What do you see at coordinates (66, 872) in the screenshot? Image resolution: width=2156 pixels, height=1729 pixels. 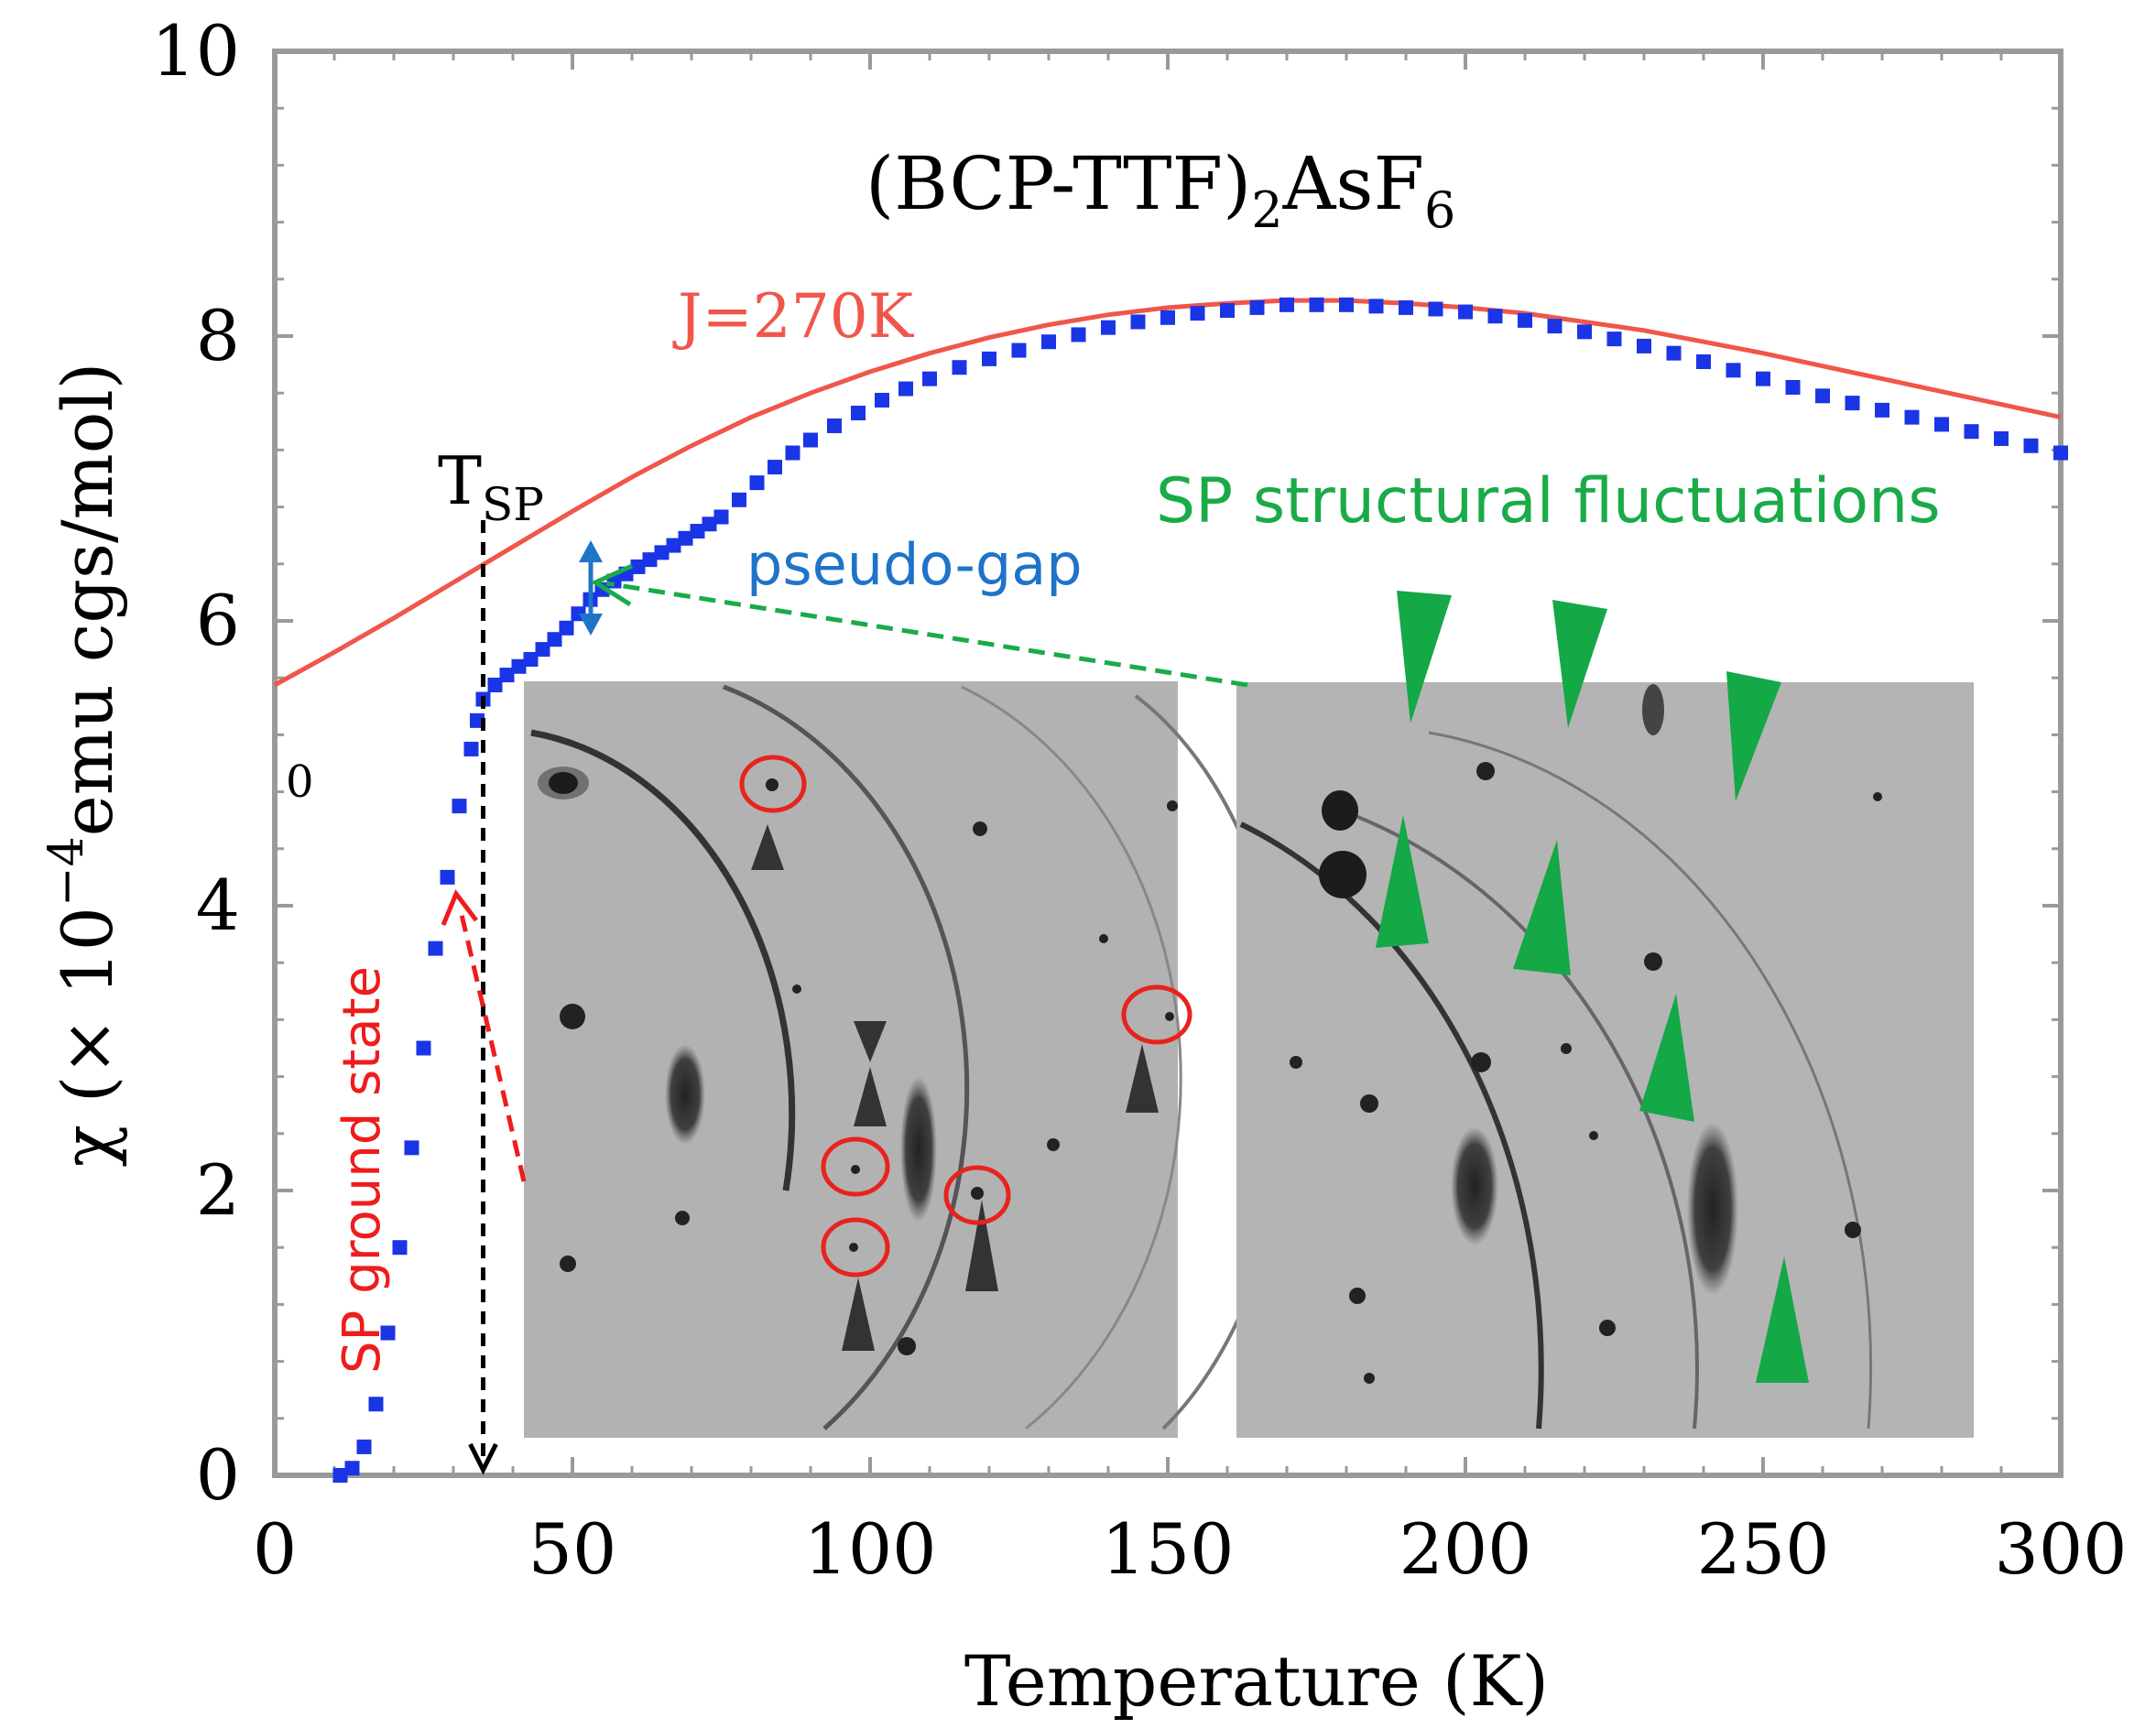 I see `y-axis-label-exp: −4` at bounding box center [66, 872].